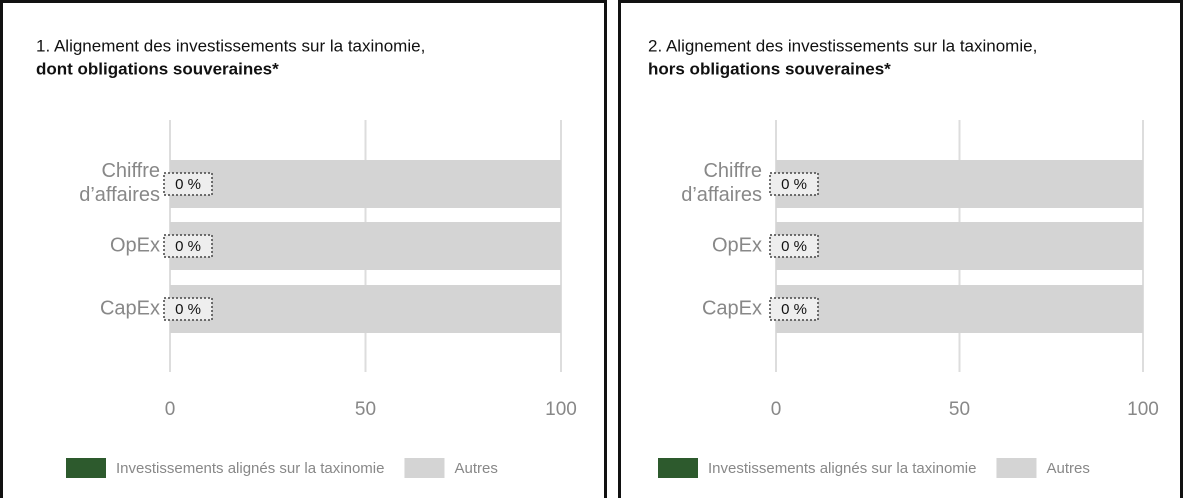  What do you see at coordinates (769, 68) in the screenshot?
I see `chart-title-bold: hors obligations souveraines*` at bounding box center [769, 68].